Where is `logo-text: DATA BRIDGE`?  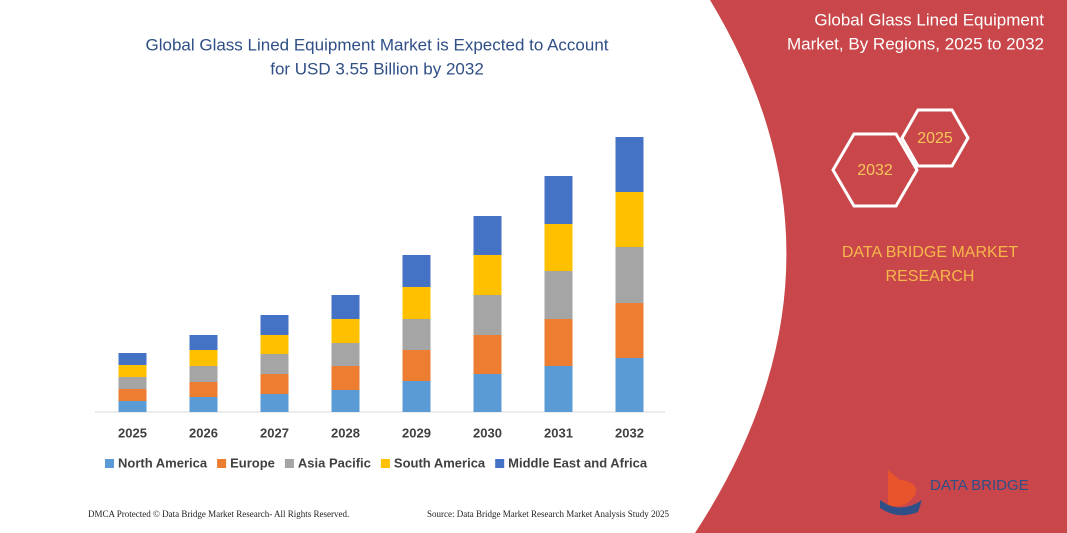 logo-text: DATA BRIDGE is located at coordinates (979, 485).